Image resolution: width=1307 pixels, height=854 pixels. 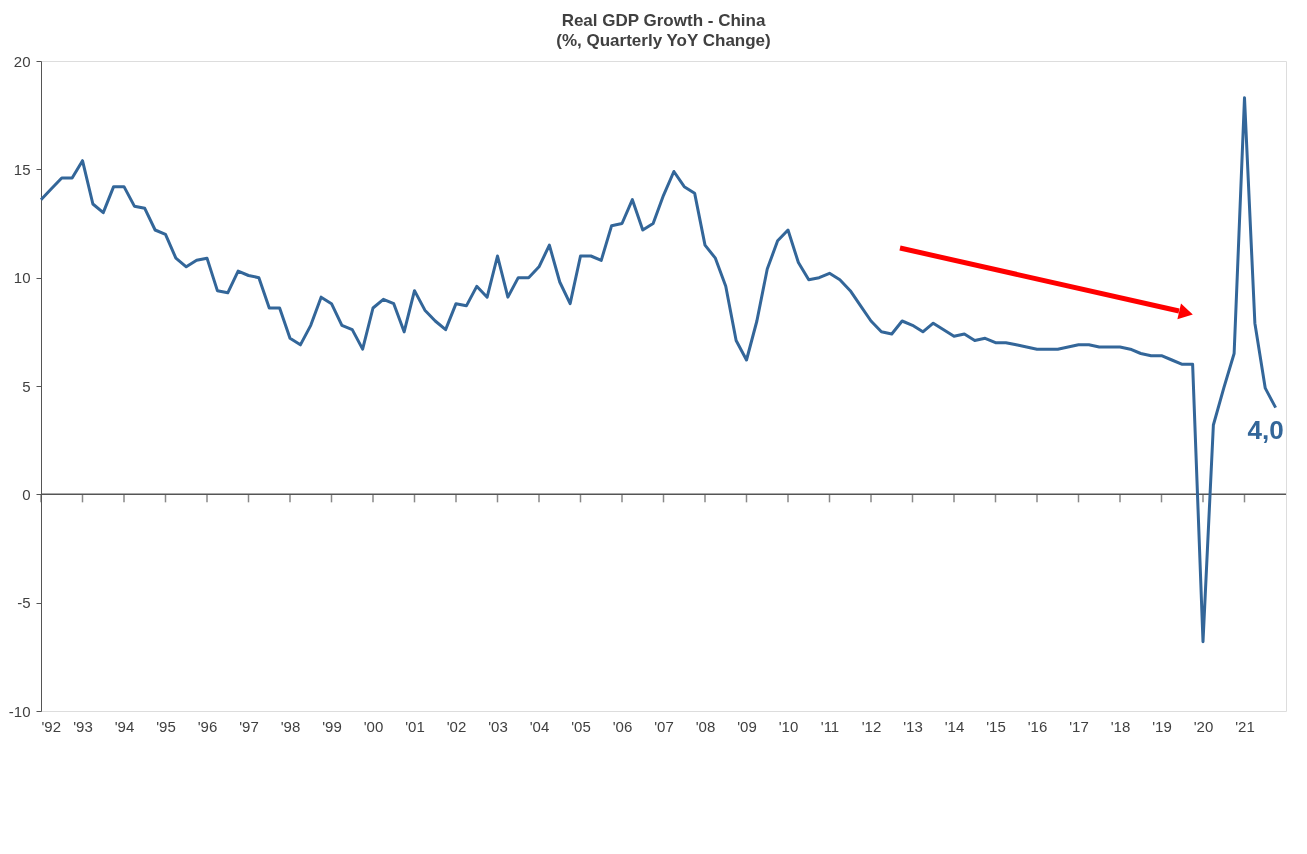 I want to click on x-tick-label: '00, so click(x=373, y=726).